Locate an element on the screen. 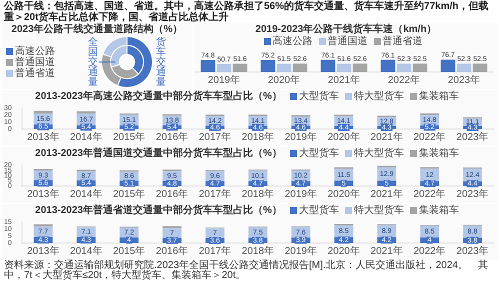  text: 公路干线：包括高速、国道、省道。其中，高速公路承担了56%的货车交通量、货车车速升至约77km/h，但载重＞20t货车占比总体下降，国、省道占比总体上升 is located at coordinates (247, 12).